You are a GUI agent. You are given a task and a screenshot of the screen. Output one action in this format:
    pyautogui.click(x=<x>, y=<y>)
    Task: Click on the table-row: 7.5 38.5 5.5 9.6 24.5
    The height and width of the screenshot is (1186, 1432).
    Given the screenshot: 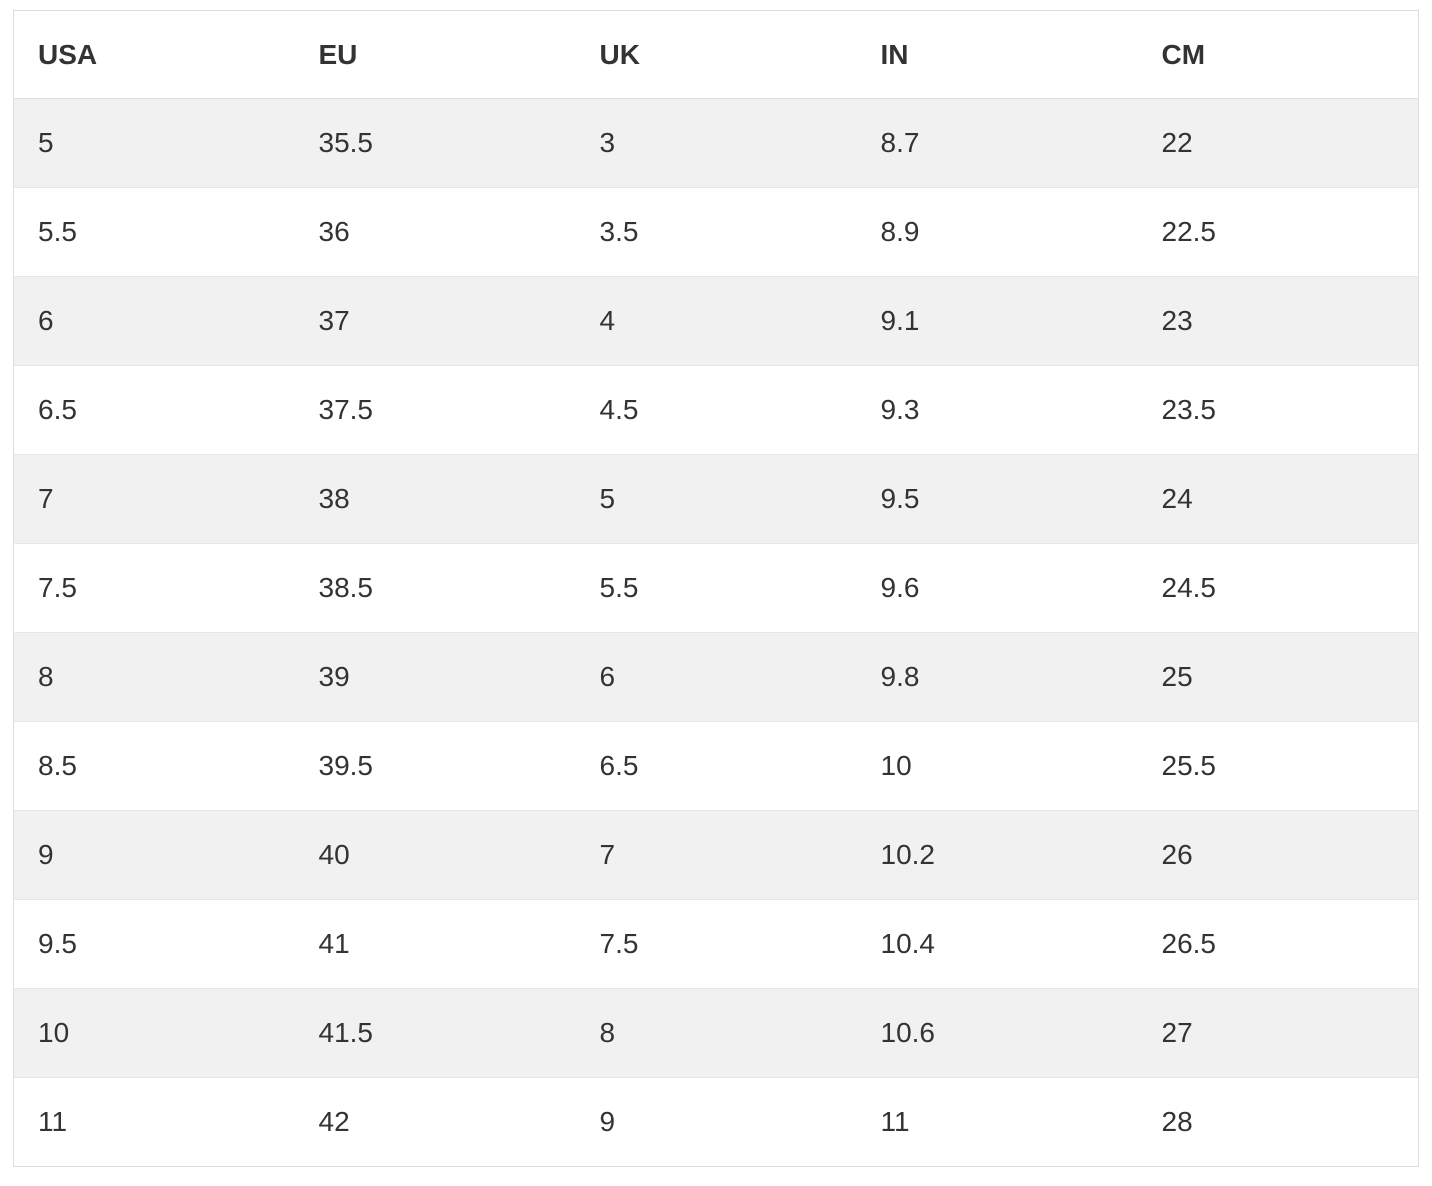 What is the action you would take?
    pyautogui.click(x=716, y=588)
    